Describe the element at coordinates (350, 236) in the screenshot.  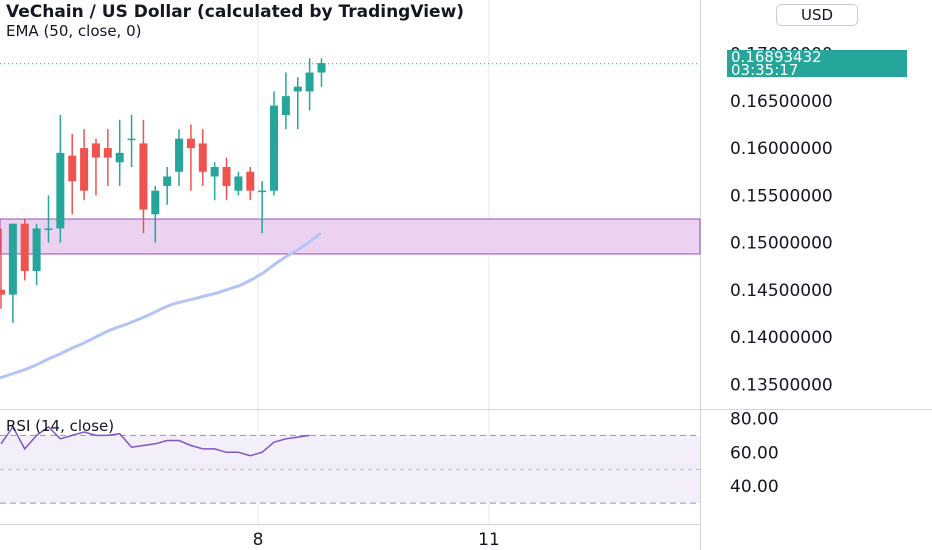
I see `support-zone` at that location.